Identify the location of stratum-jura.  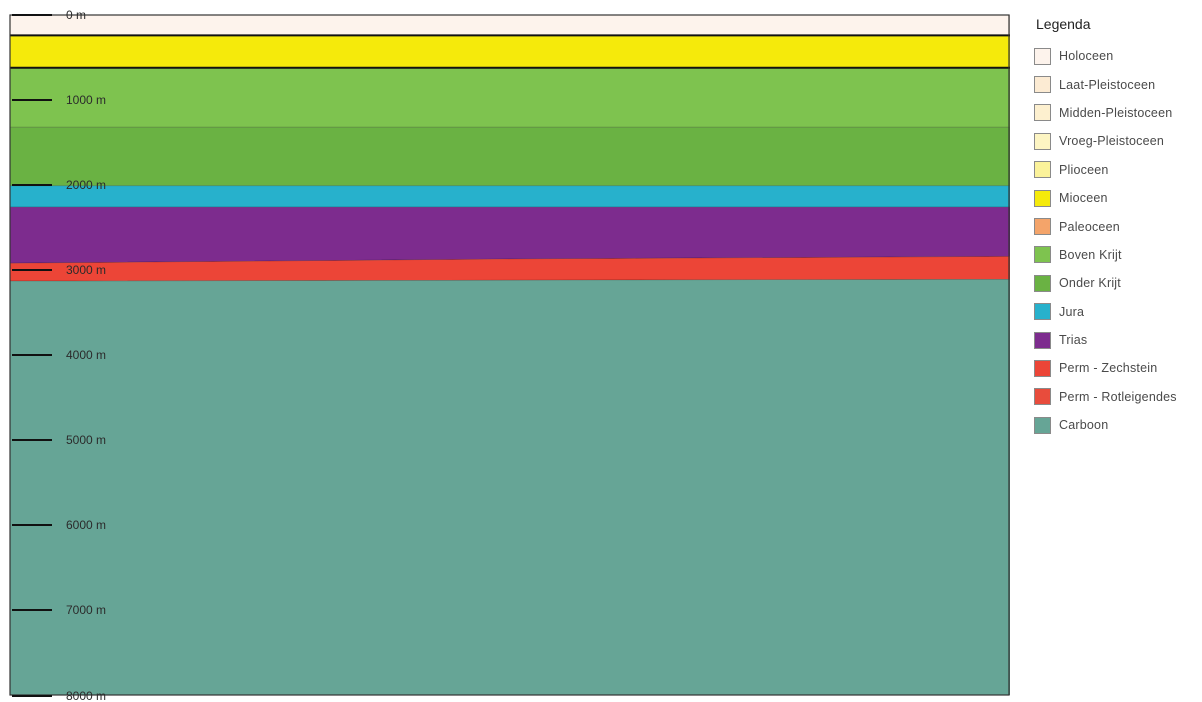
(509, 196).